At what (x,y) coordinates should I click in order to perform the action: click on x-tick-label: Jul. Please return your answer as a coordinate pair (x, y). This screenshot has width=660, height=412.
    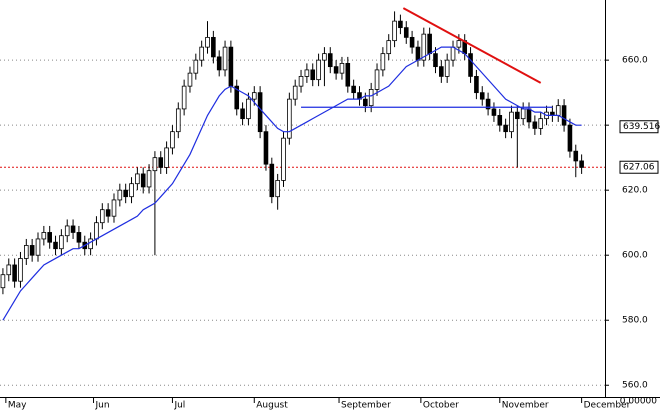
    Looking at the image, I should click on (179, 406).